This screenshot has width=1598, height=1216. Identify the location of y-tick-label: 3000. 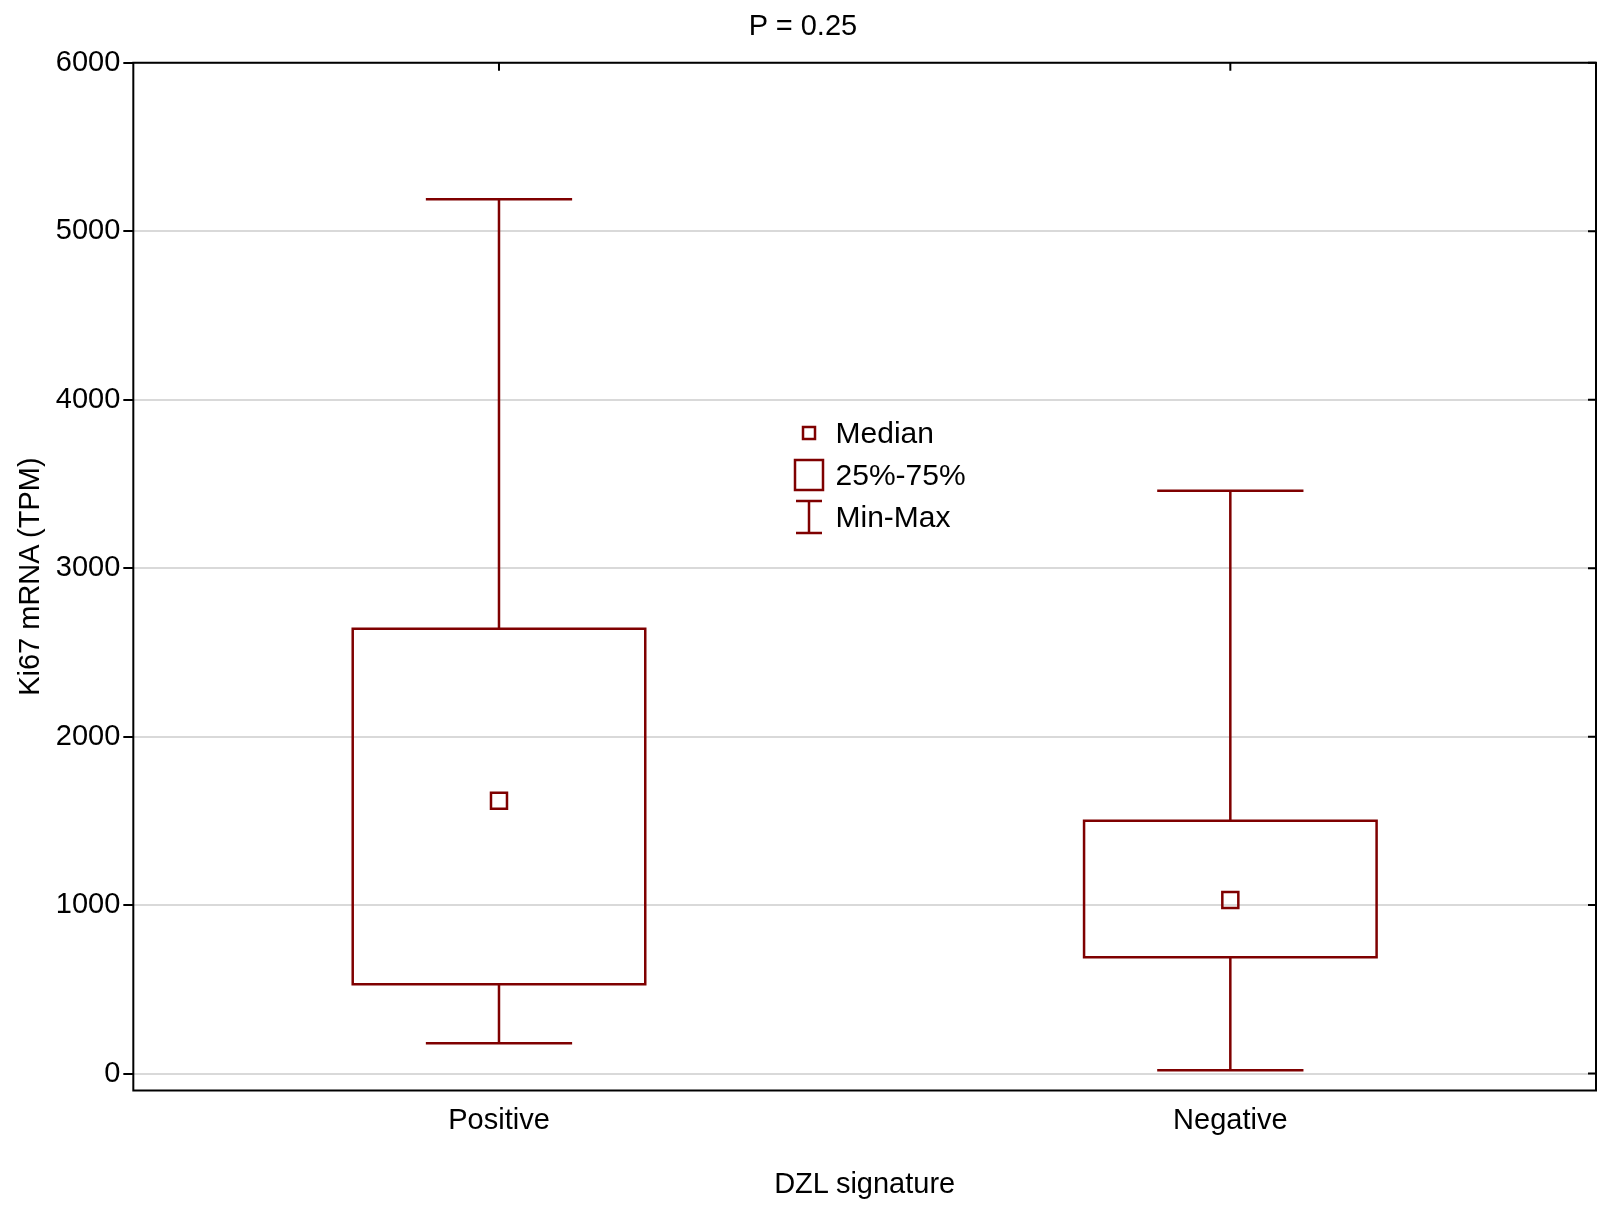
(88, 566).